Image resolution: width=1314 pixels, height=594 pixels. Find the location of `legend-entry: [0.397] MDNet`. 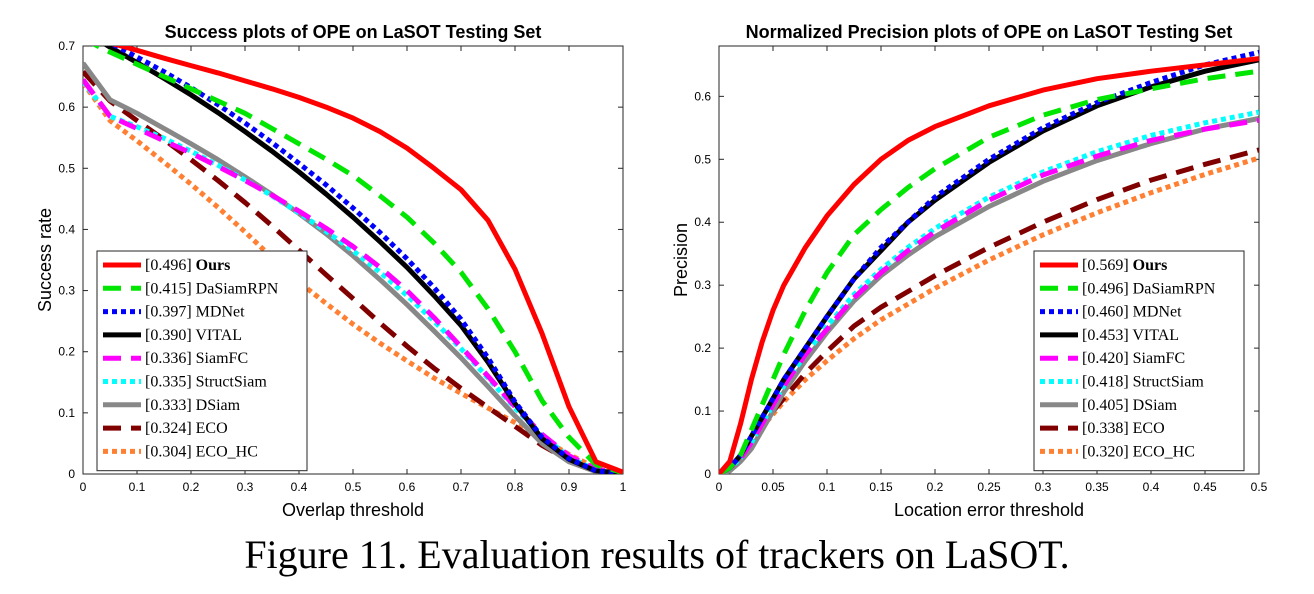

legend-entry: [0.397] MDNet is located at coordinates (195, 312).